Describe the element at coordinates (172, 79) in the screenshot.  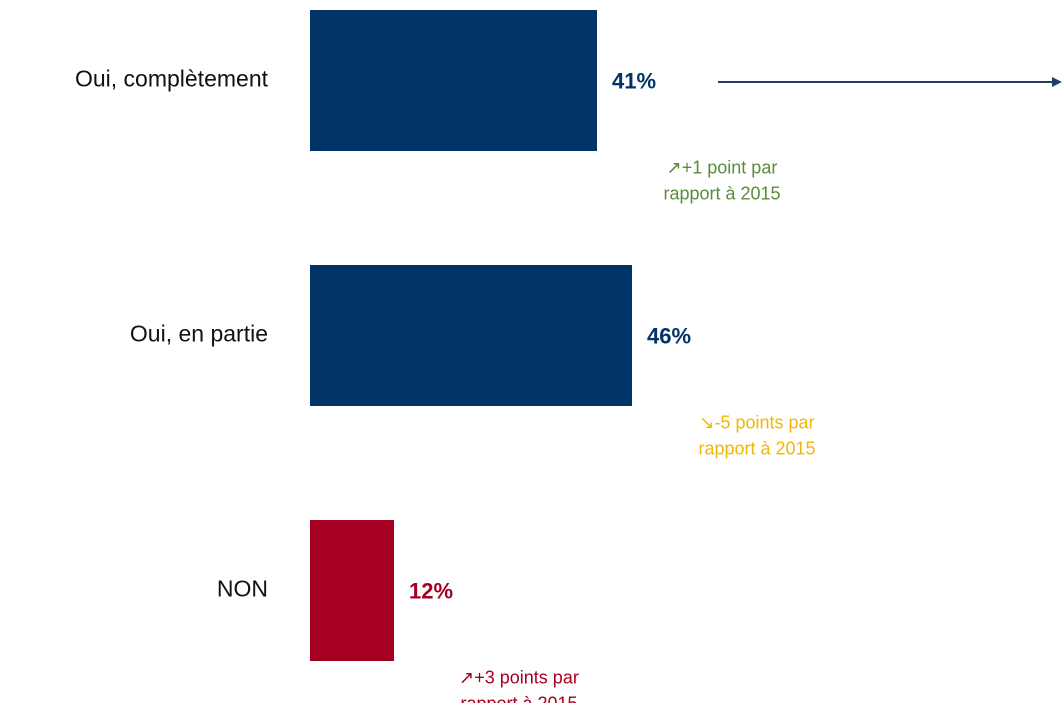
I see `category-label: Oui, complètement` at that location.